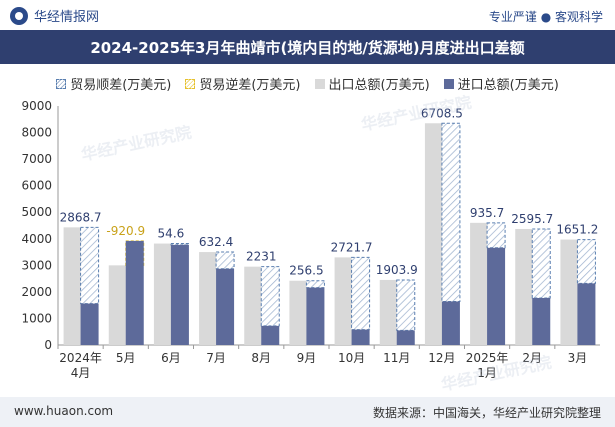 The width and height of the screenshot is (615, 427). I want to click on legend-label-surplus: 贸易顺差(万美元), so click(121, 85).